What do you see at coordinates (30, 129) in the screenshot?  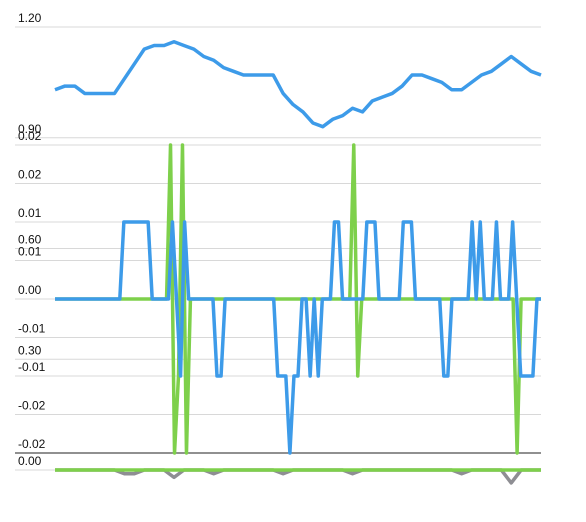 I see `y-tick-label: 0.90` at bounding box center [30, 129].